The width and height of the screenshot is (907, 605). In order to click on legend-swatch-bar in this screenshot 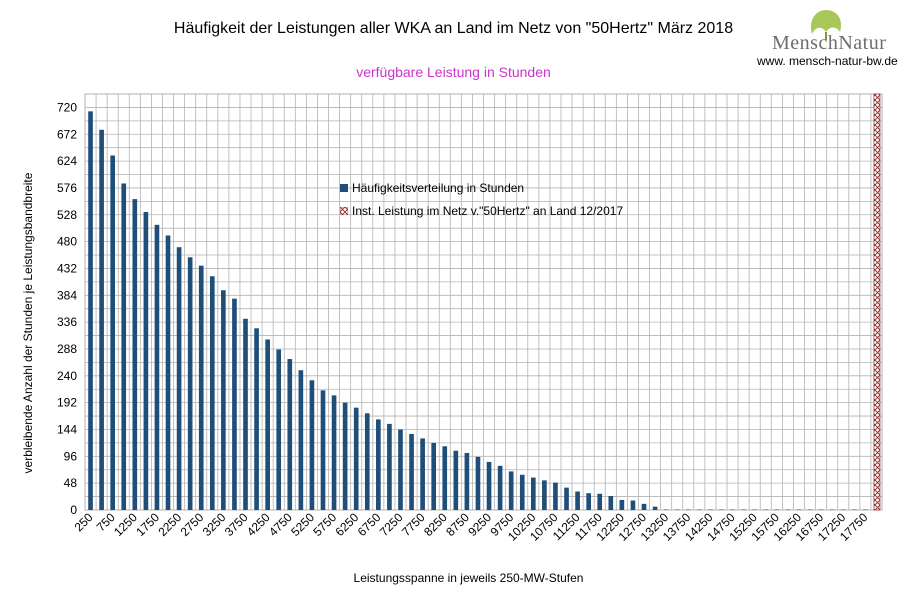, I will do `click(344, 187)`.